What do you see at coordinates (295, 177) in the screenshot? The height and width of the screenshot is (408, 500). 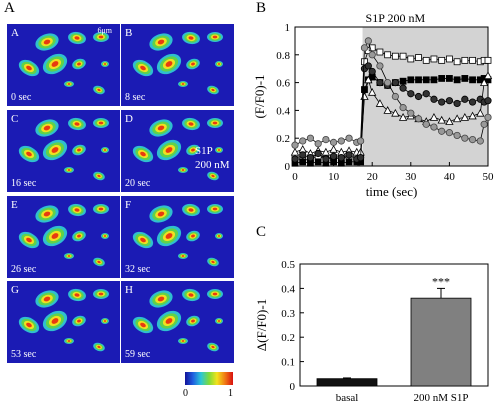 I see `x-tick-label: 0` at bounding box center [295, 177].